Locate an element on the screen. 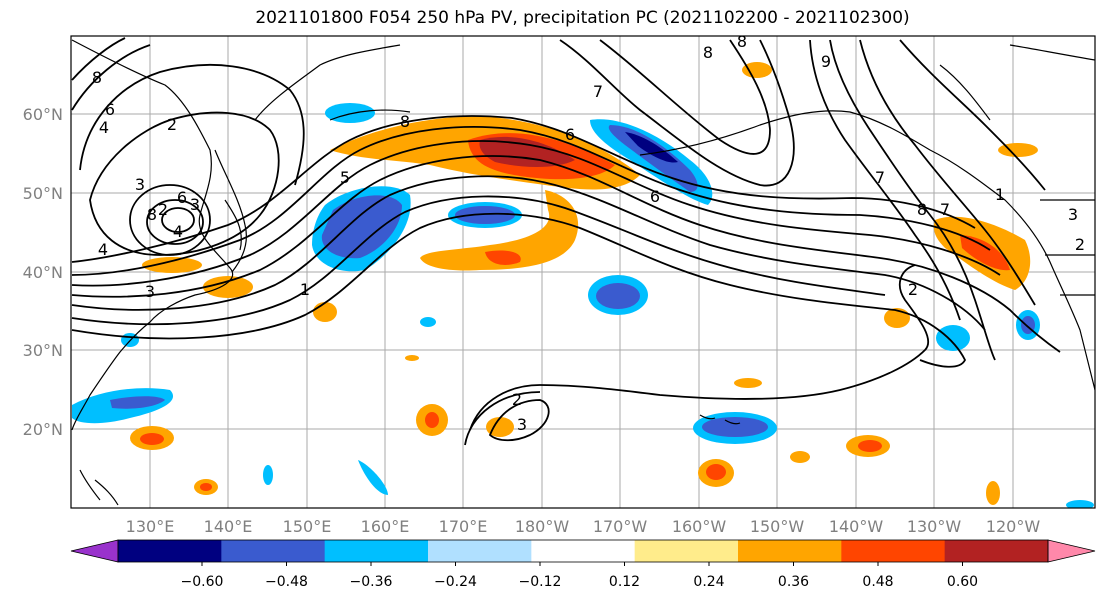  colorbar-extend-min is located at coordinates (94, 551).